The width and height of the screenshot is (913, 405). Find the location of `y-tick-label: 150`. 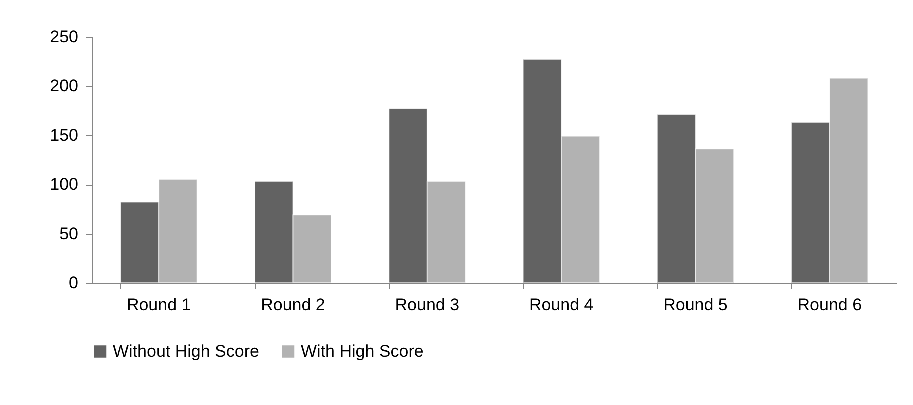

y-tick-label: 150 is located at coordinates (64, 135).